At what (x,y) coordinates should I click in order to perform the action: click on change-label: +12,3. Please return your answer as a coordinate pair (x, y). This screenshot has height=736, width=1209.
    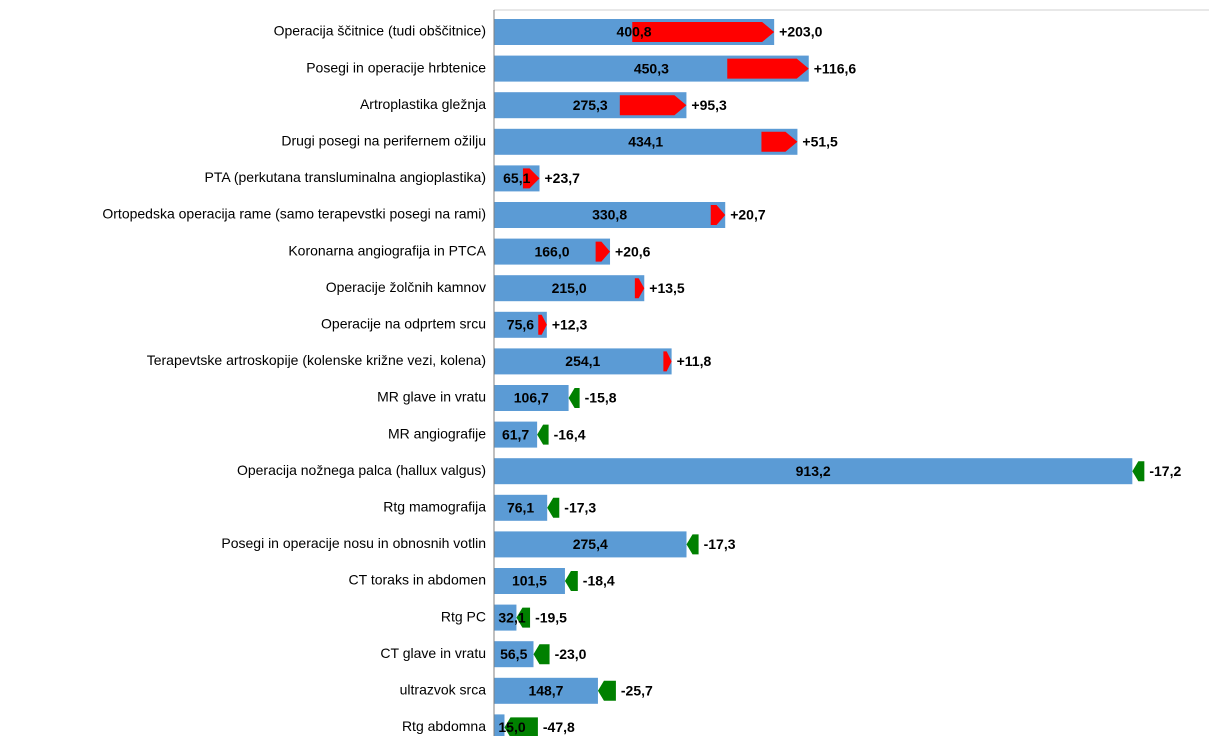
    Looking at the image, I should click on (570, 325).